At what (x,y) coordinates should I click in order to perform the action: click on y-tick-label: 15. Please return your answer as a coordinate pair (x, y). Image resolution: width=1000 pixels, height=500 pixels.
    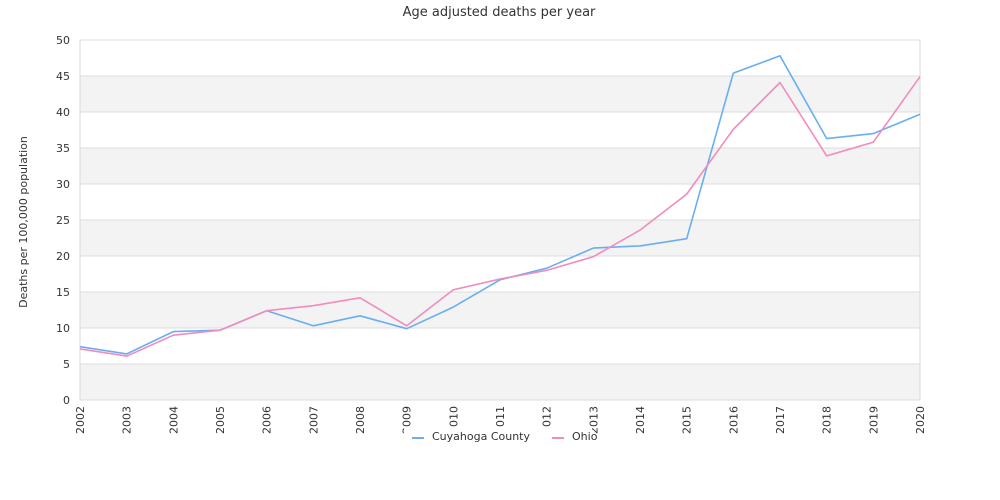
    Looking at the image, I should click on (63, 292).